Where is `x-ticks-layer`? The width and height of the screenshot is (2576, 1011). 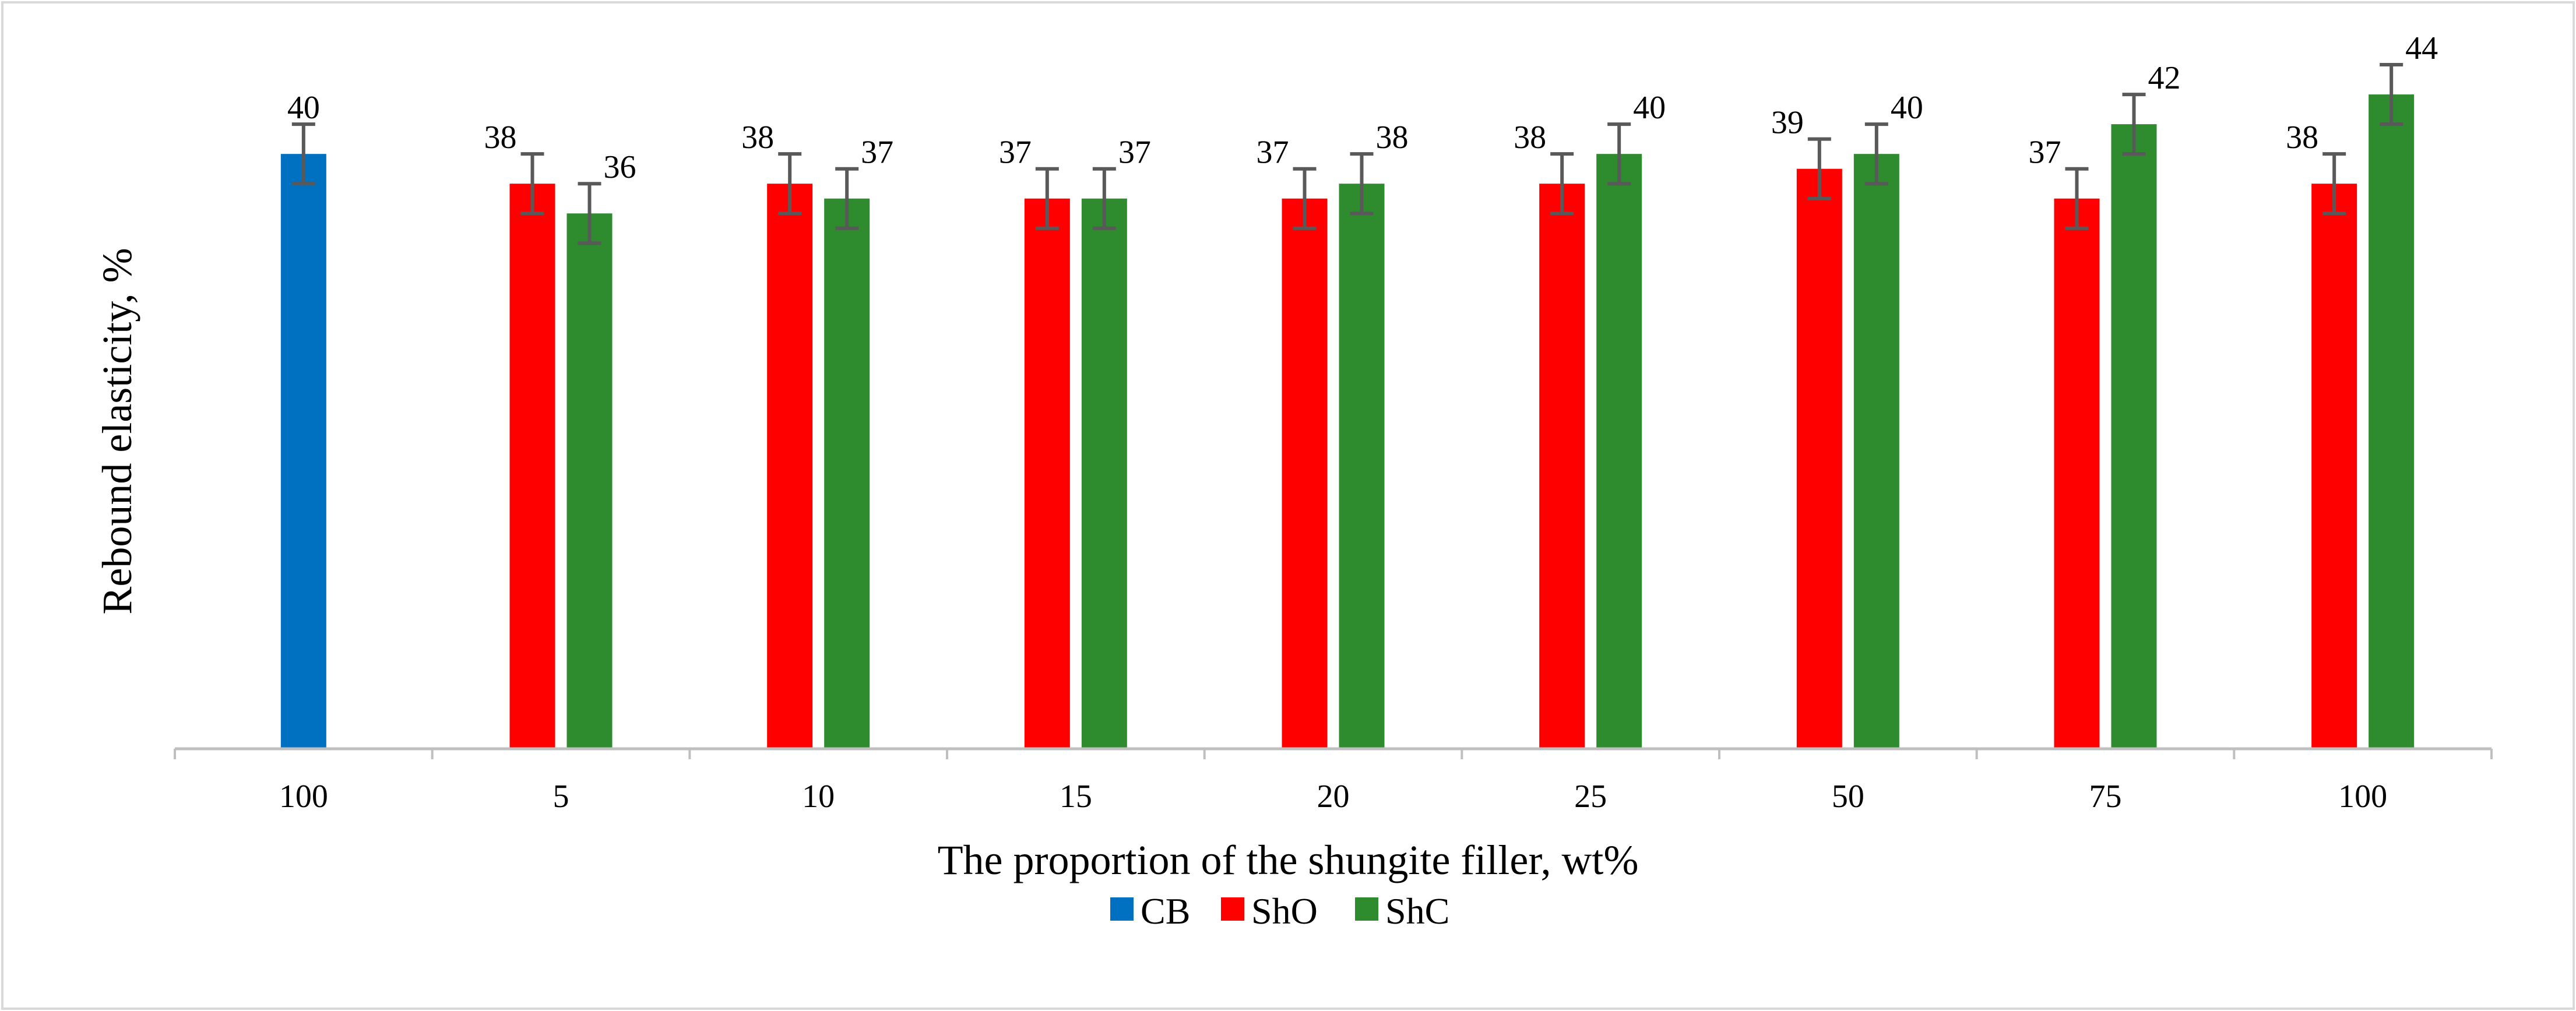
x-ticks-layer is located at coordinates (1333, 754).